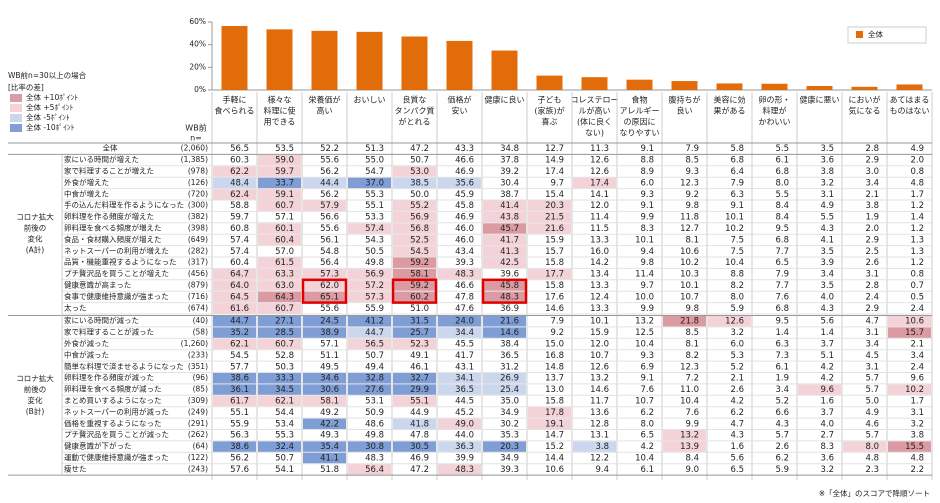 This screenshot has height=503, width=940. What do you see at coordinates (86, 343) in the screenshot?
I see `row-label: 外食が減った` at bounding box center [86, 343].